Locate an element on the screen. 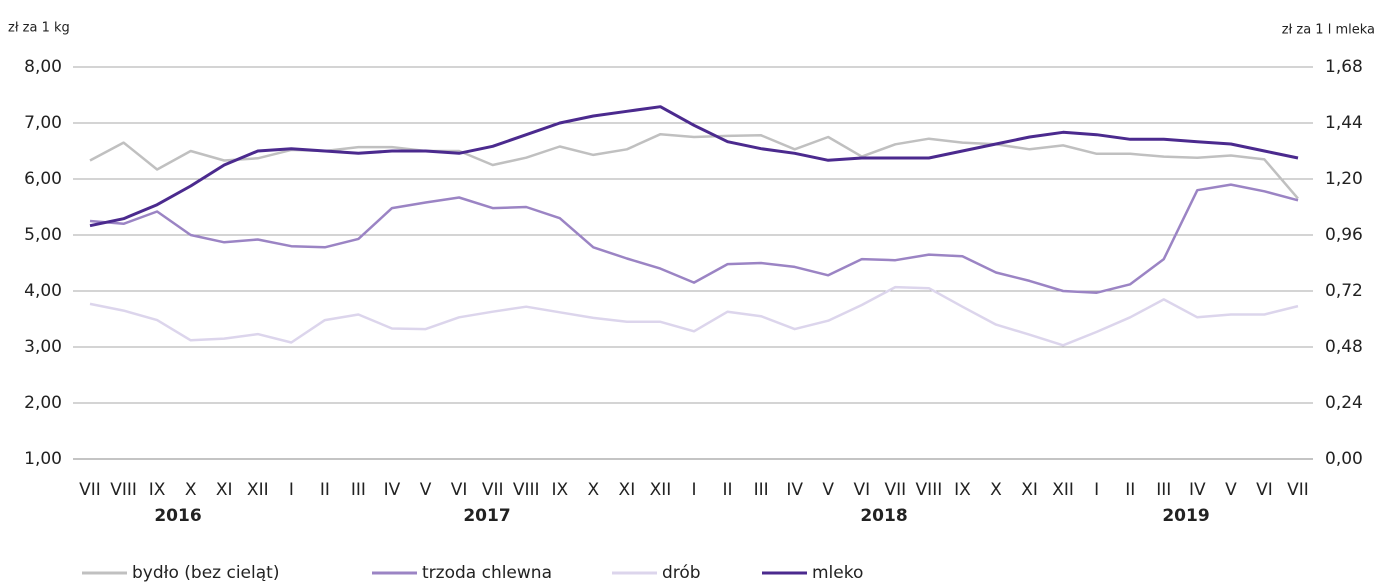  legend-label: drób is located at coordinates (681, 573).